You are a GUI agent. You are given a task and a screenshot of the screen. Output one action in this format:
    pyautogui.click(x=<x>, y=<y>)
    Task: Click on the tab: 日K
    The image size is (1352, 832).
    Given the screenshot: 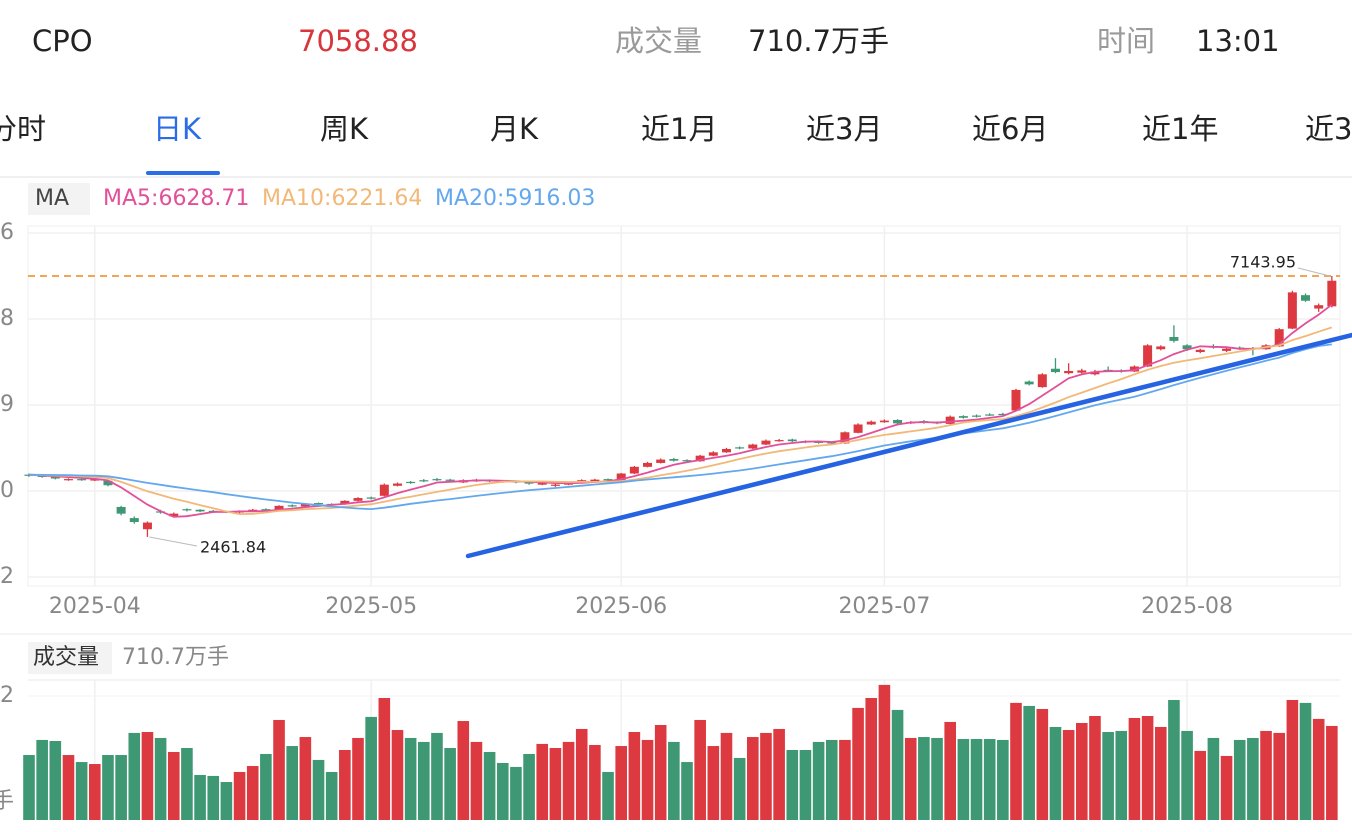 What is the action you would take?
    pyautogui.click(x=177, y=129)
    